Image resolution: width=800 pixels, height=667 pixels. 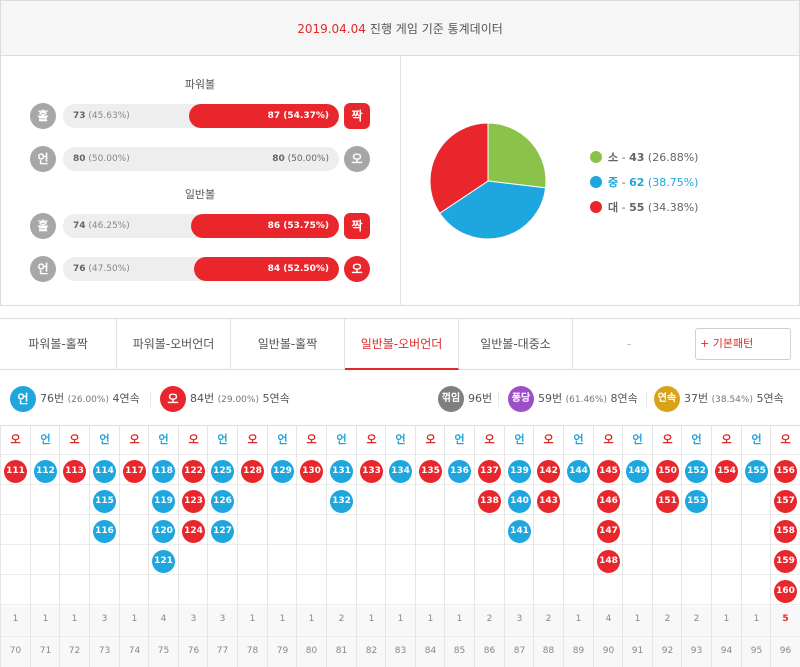 I want to click on powerball-title: 파워볼, so click(x=200, y=84).